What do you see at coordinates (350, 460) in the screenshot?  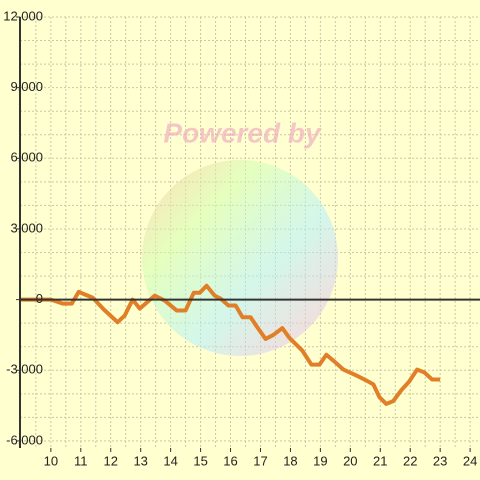 I see `x-tick-label: 20` at bounding box center [350, 460].